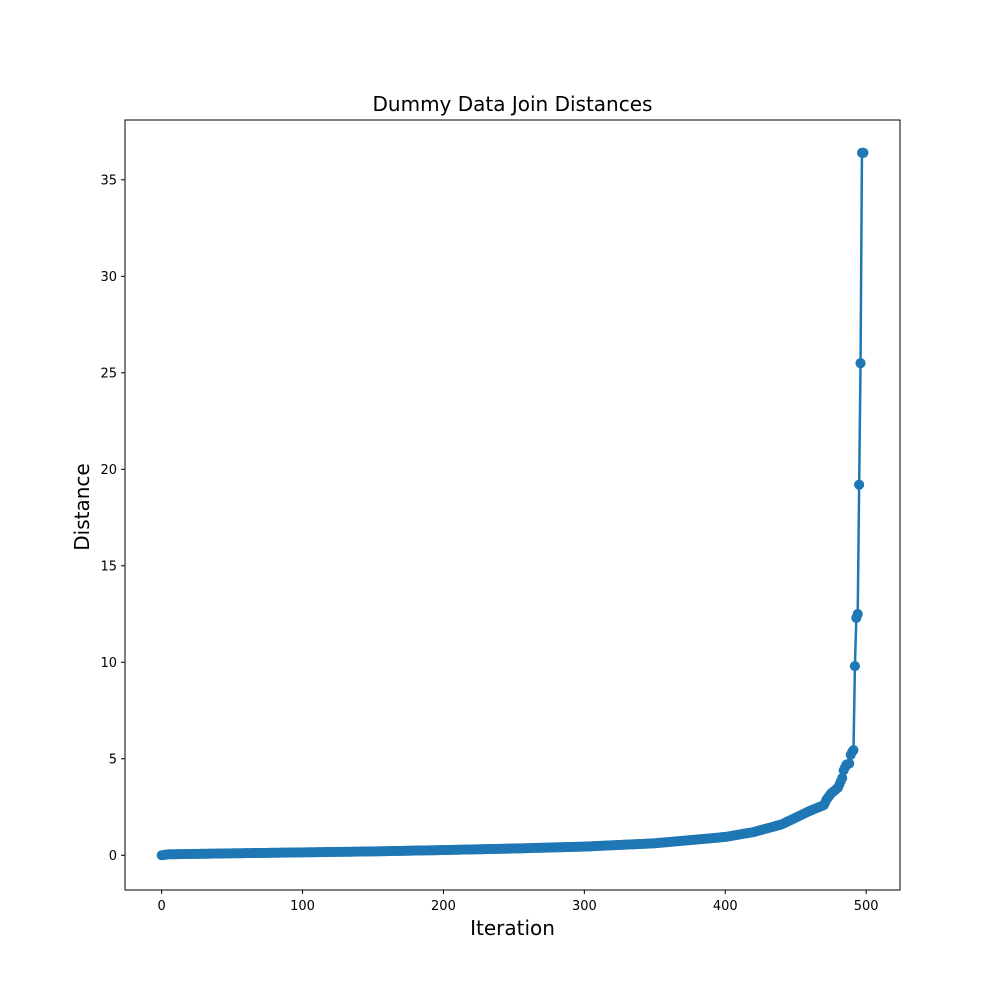 The width and height of the screenshot is (1000, 1000). I want to click on x-tick-label: 200, so click(443, 906).